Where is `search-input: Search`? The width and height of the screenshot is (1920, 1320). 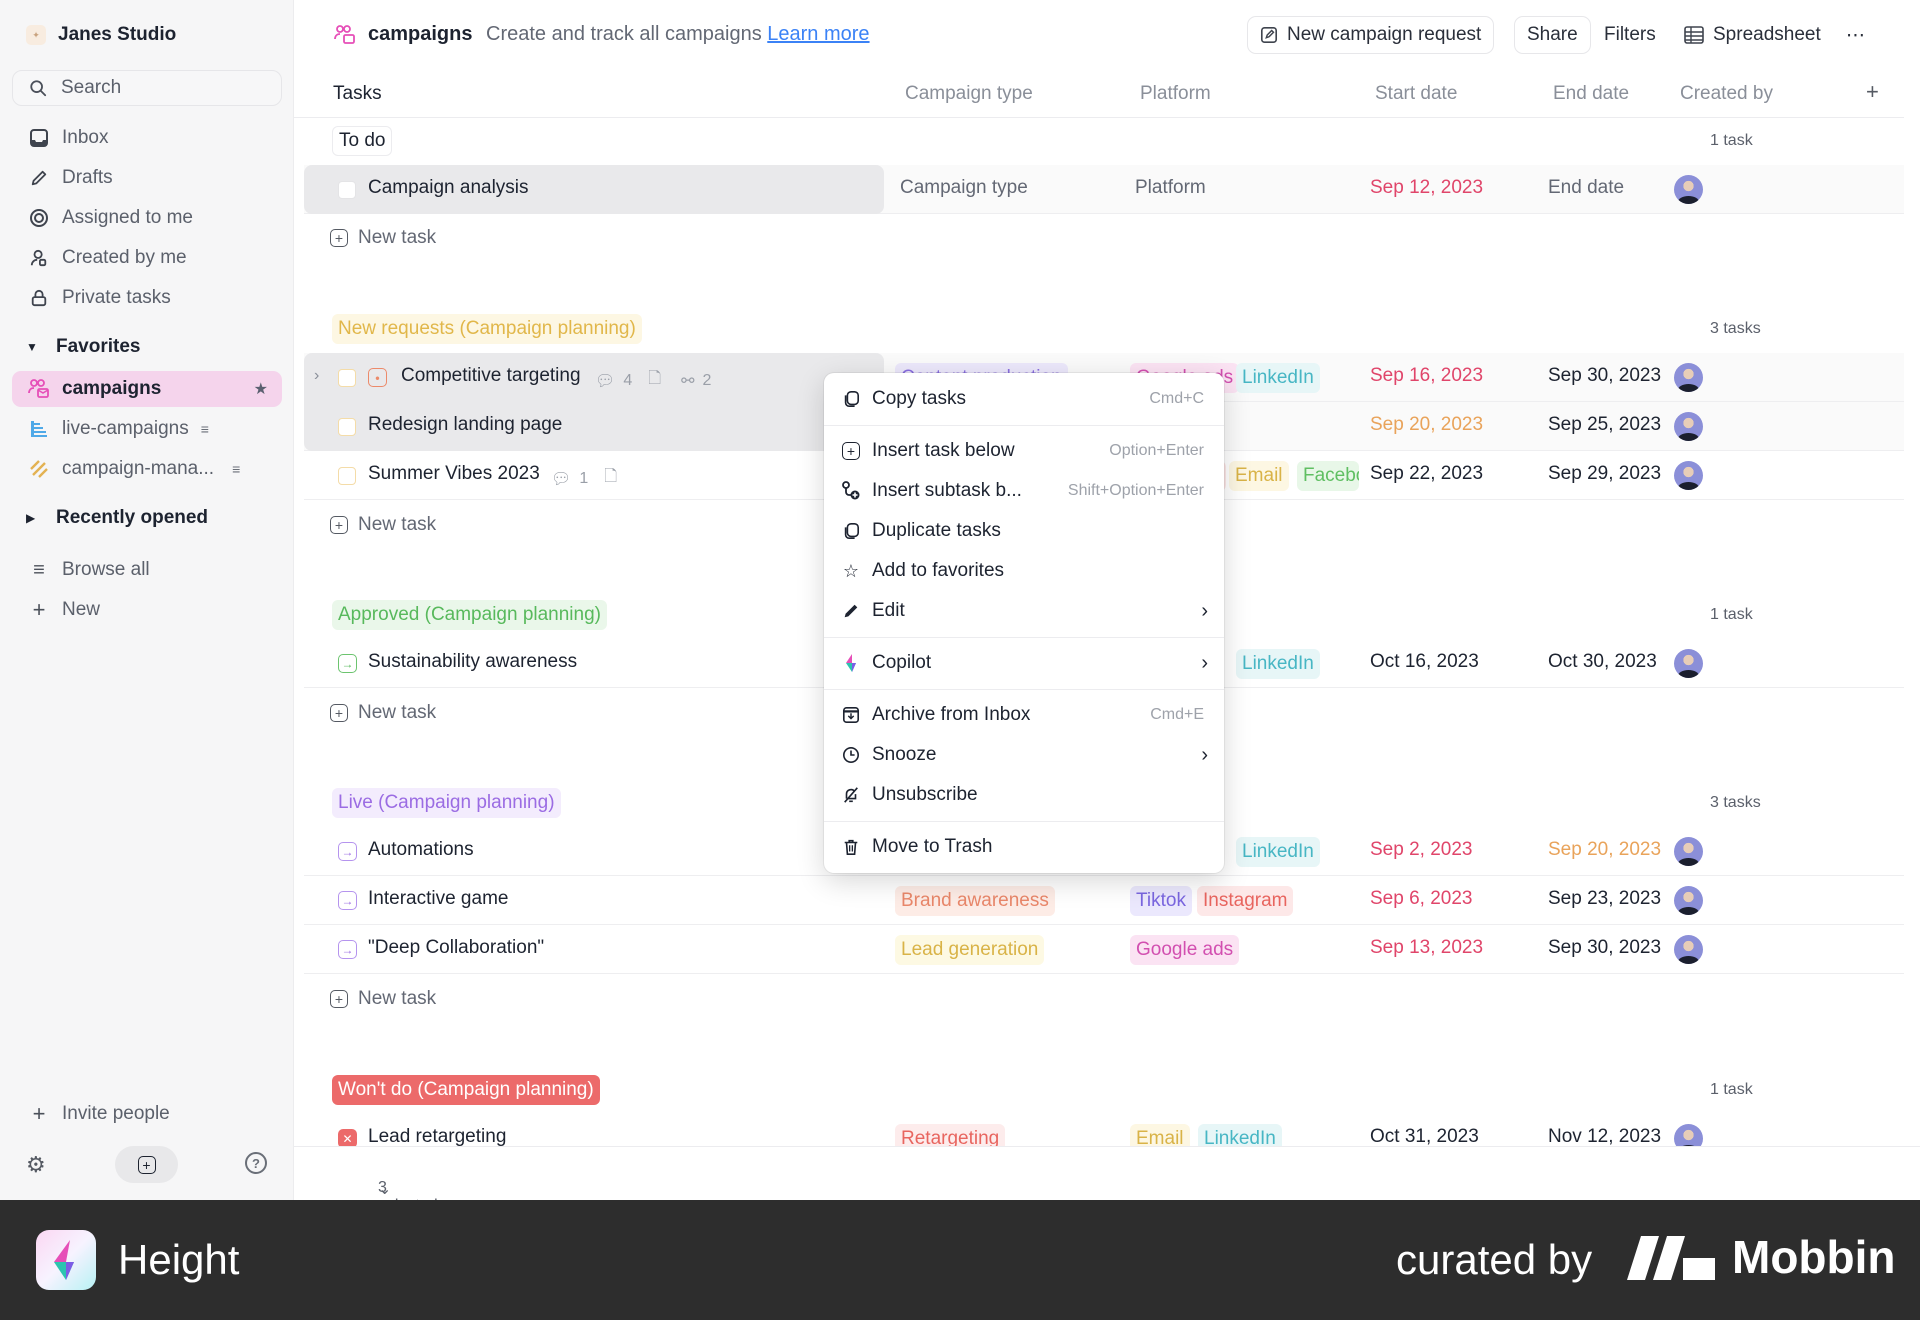 search-input: Search is located at coordinates (147, 88).